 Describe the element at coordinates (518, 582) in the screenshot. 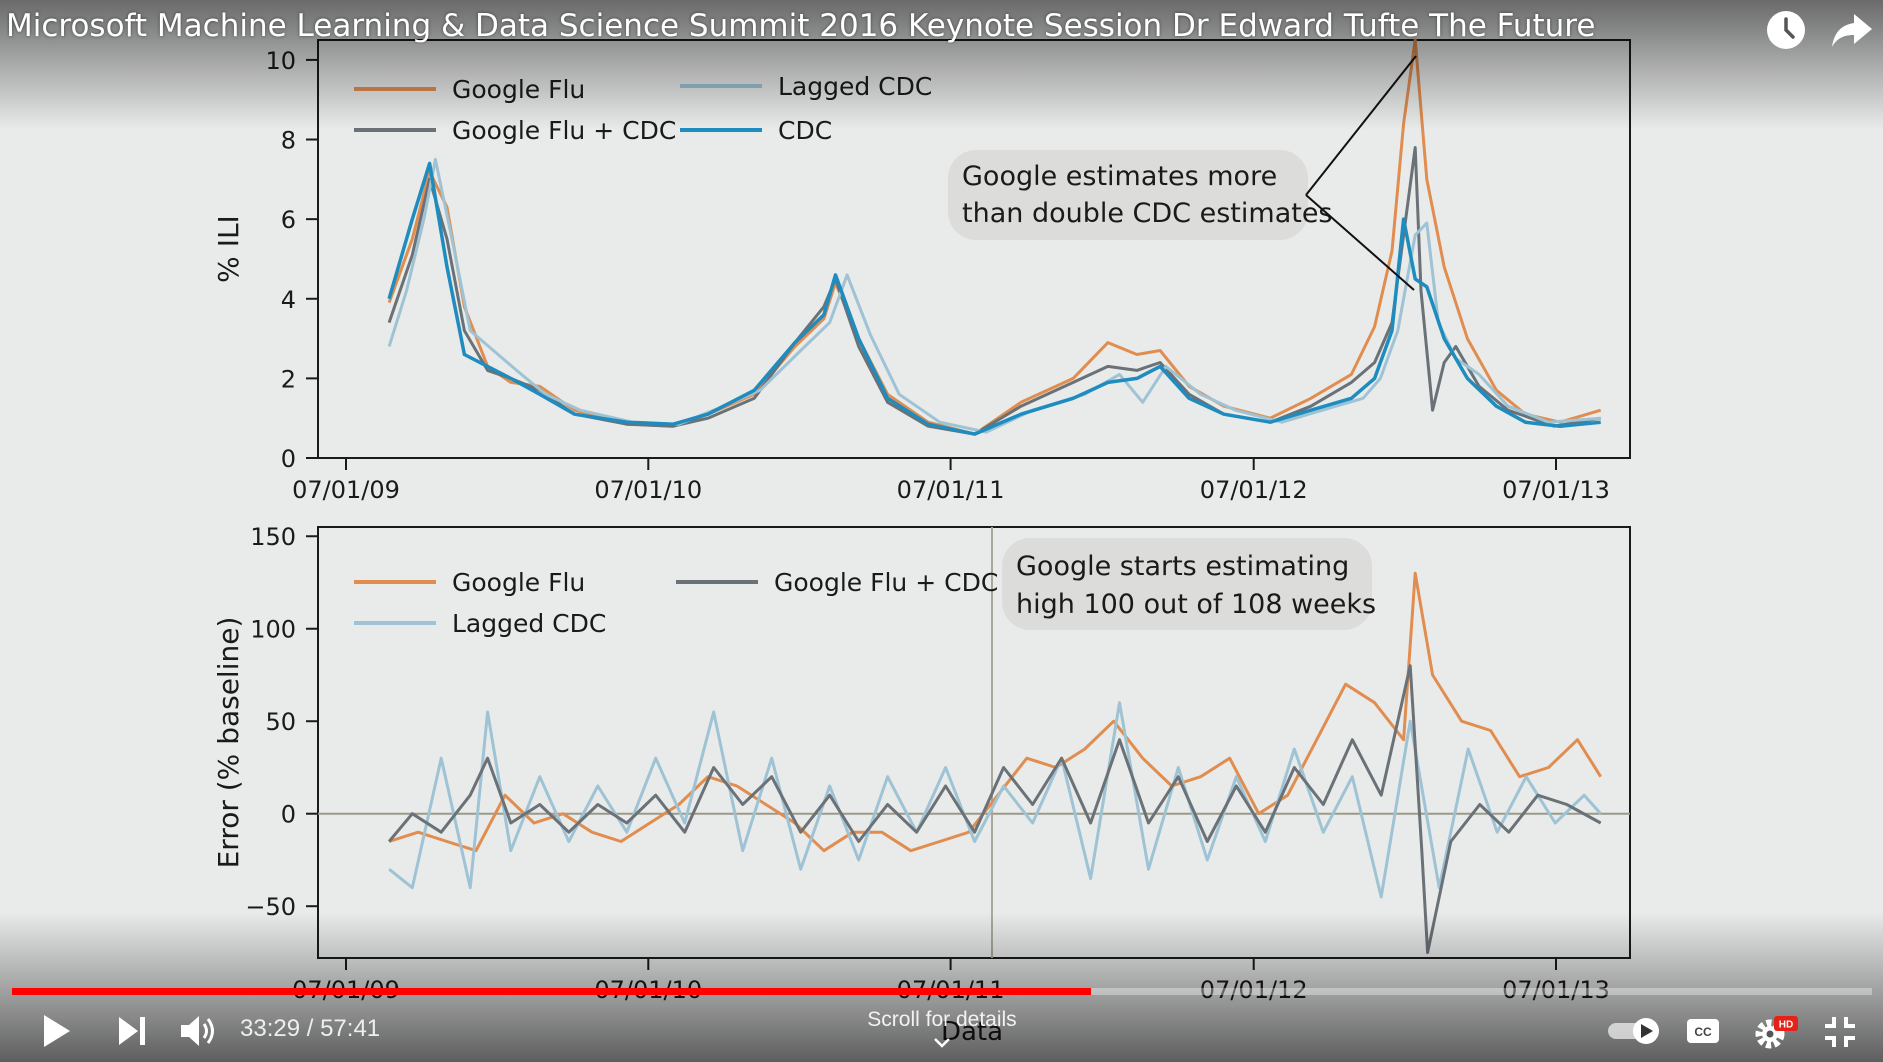

I see `chart-2-legend-label-google-flu: Google Flu` at that location.